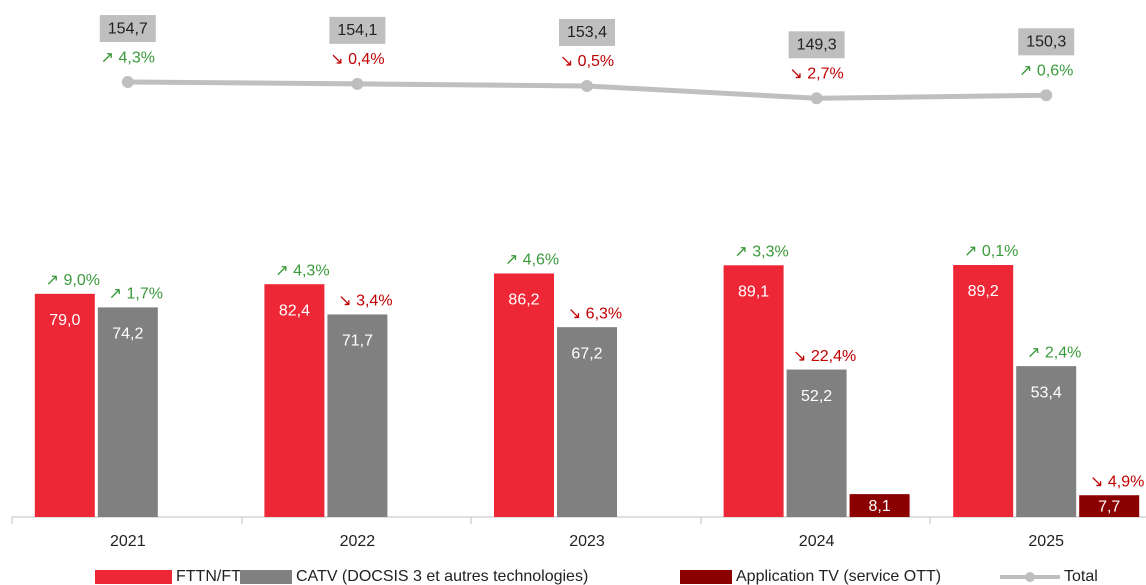  I want to click on total-label: 154,1, so click(357, 30).